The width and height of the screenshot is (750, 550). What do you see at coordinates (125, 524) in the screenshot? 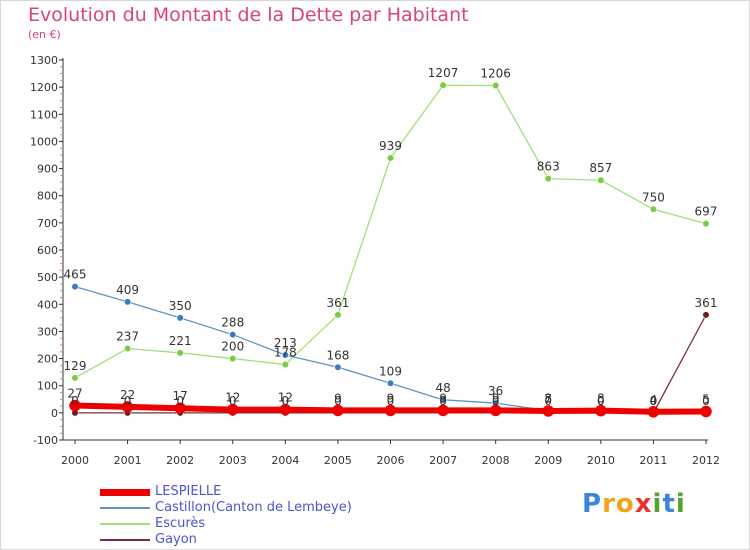
I see `legend-swatch-escur-s` at bounding box center [125, 524].